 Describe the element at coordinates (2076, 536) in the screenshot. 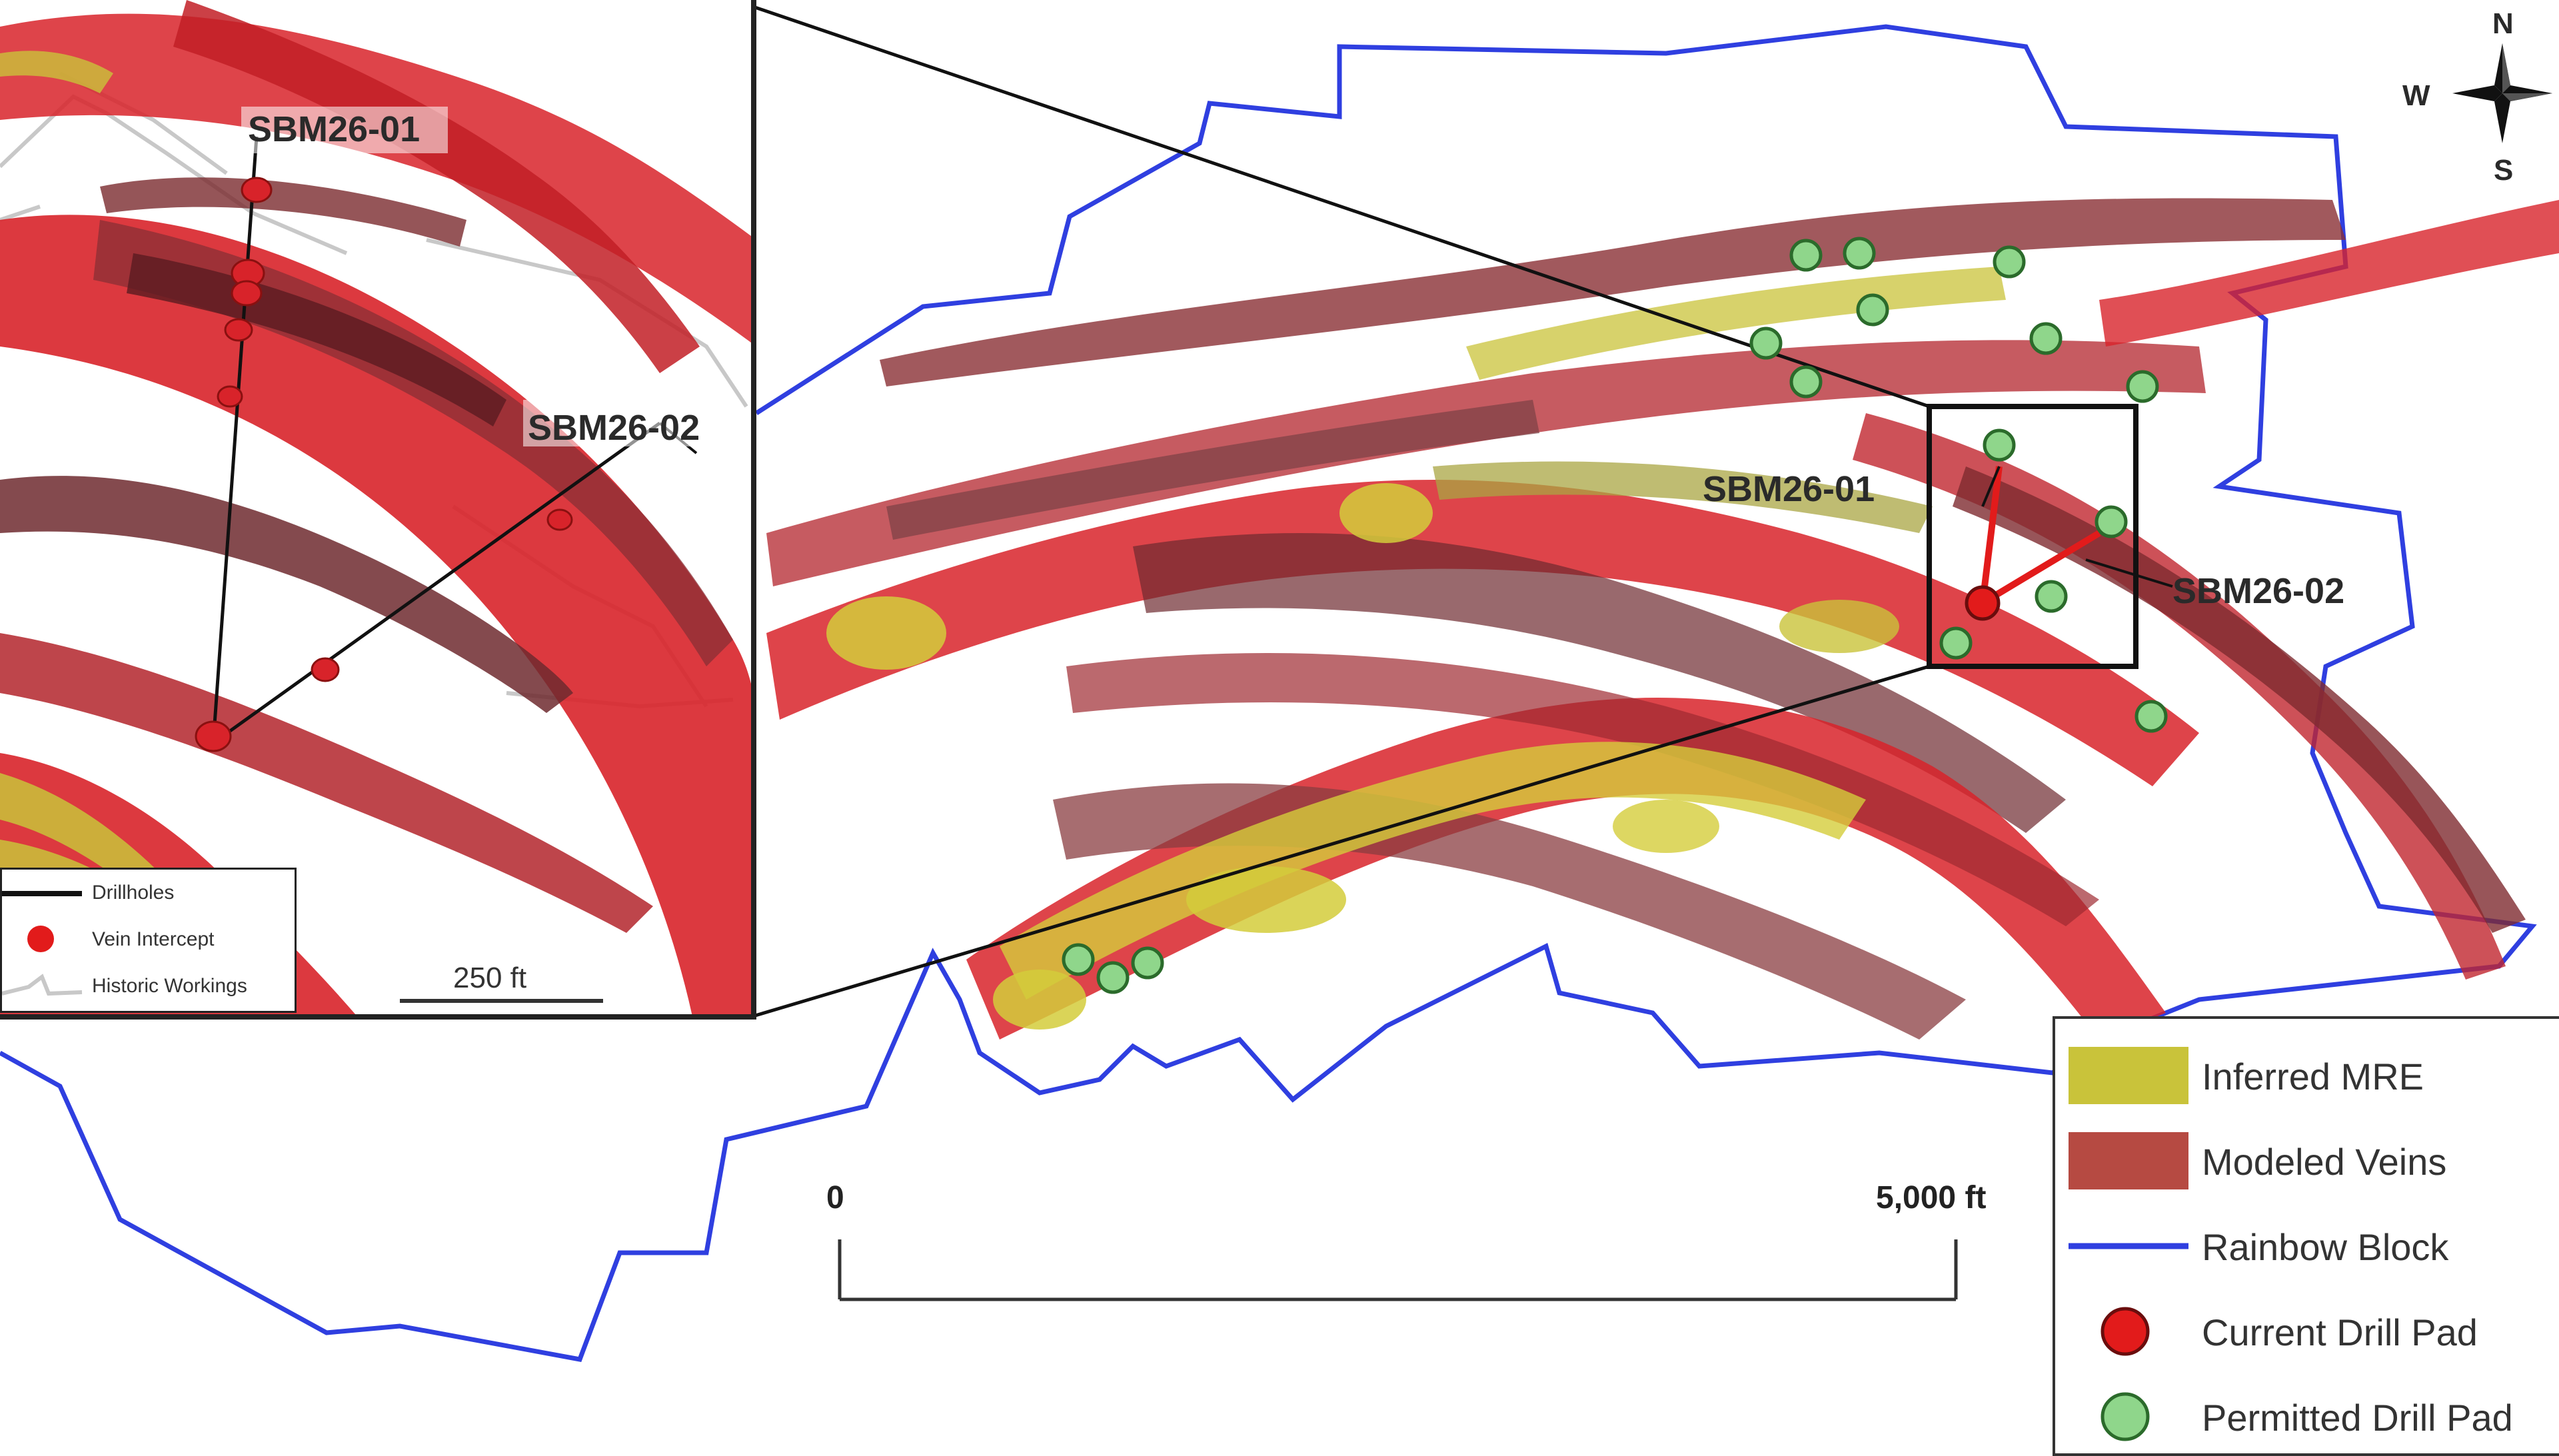

I see `current-drillholes` at that location.